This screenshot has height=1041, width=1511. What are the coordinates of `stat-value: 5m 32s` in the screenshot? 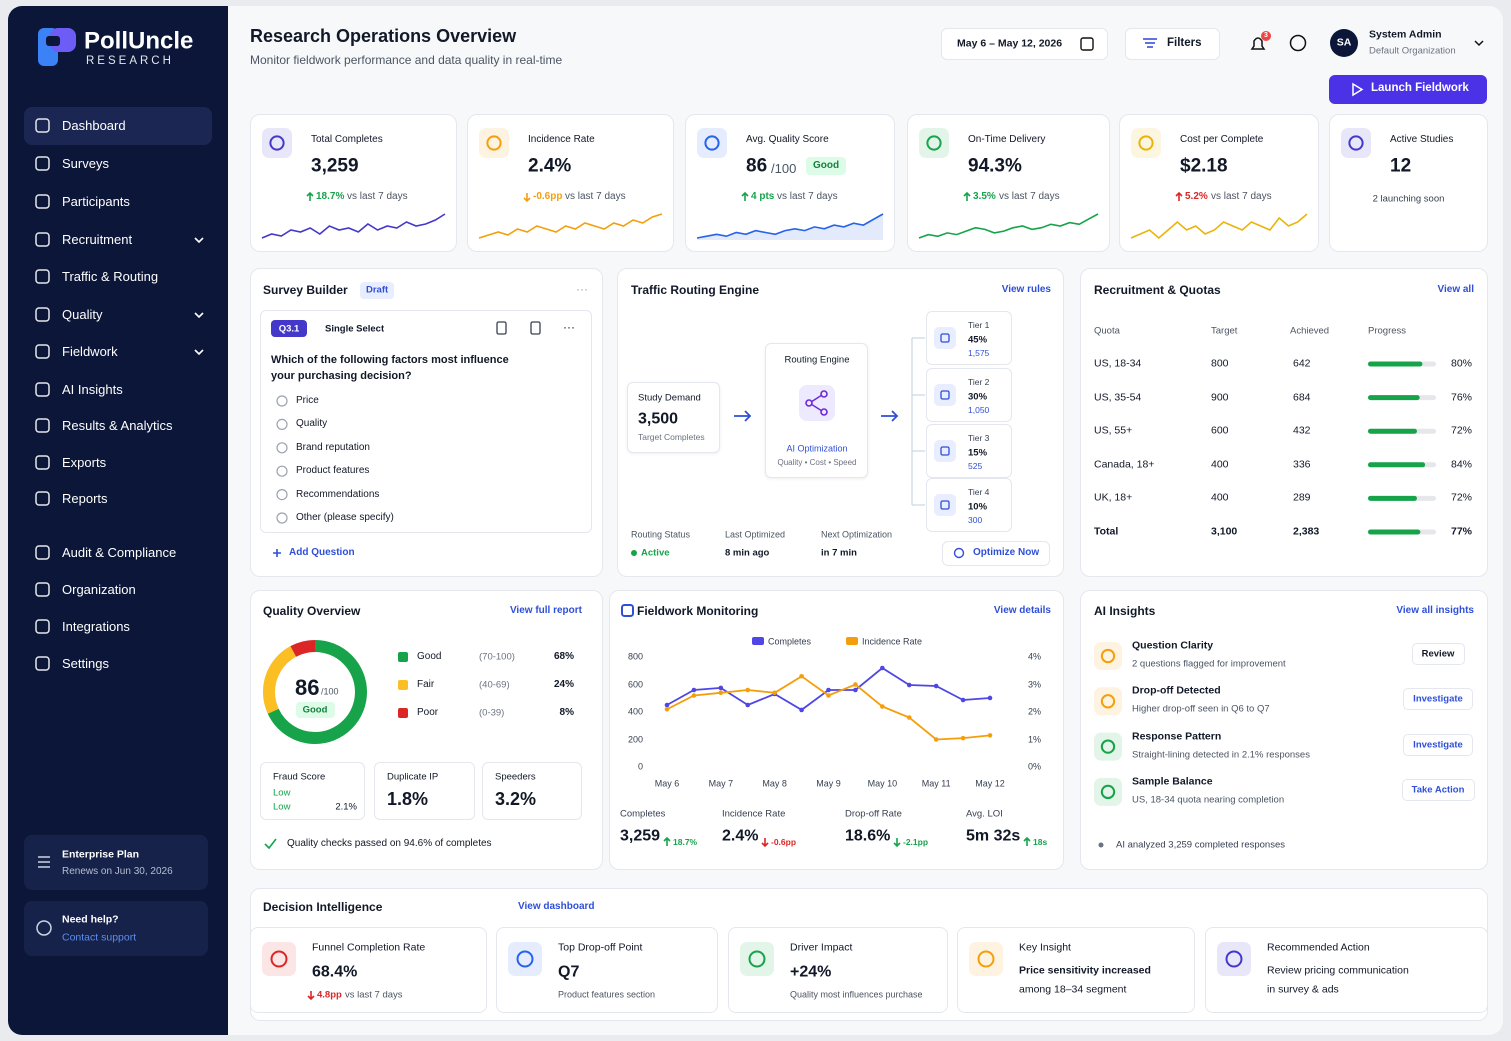 It's located at (993, 836).